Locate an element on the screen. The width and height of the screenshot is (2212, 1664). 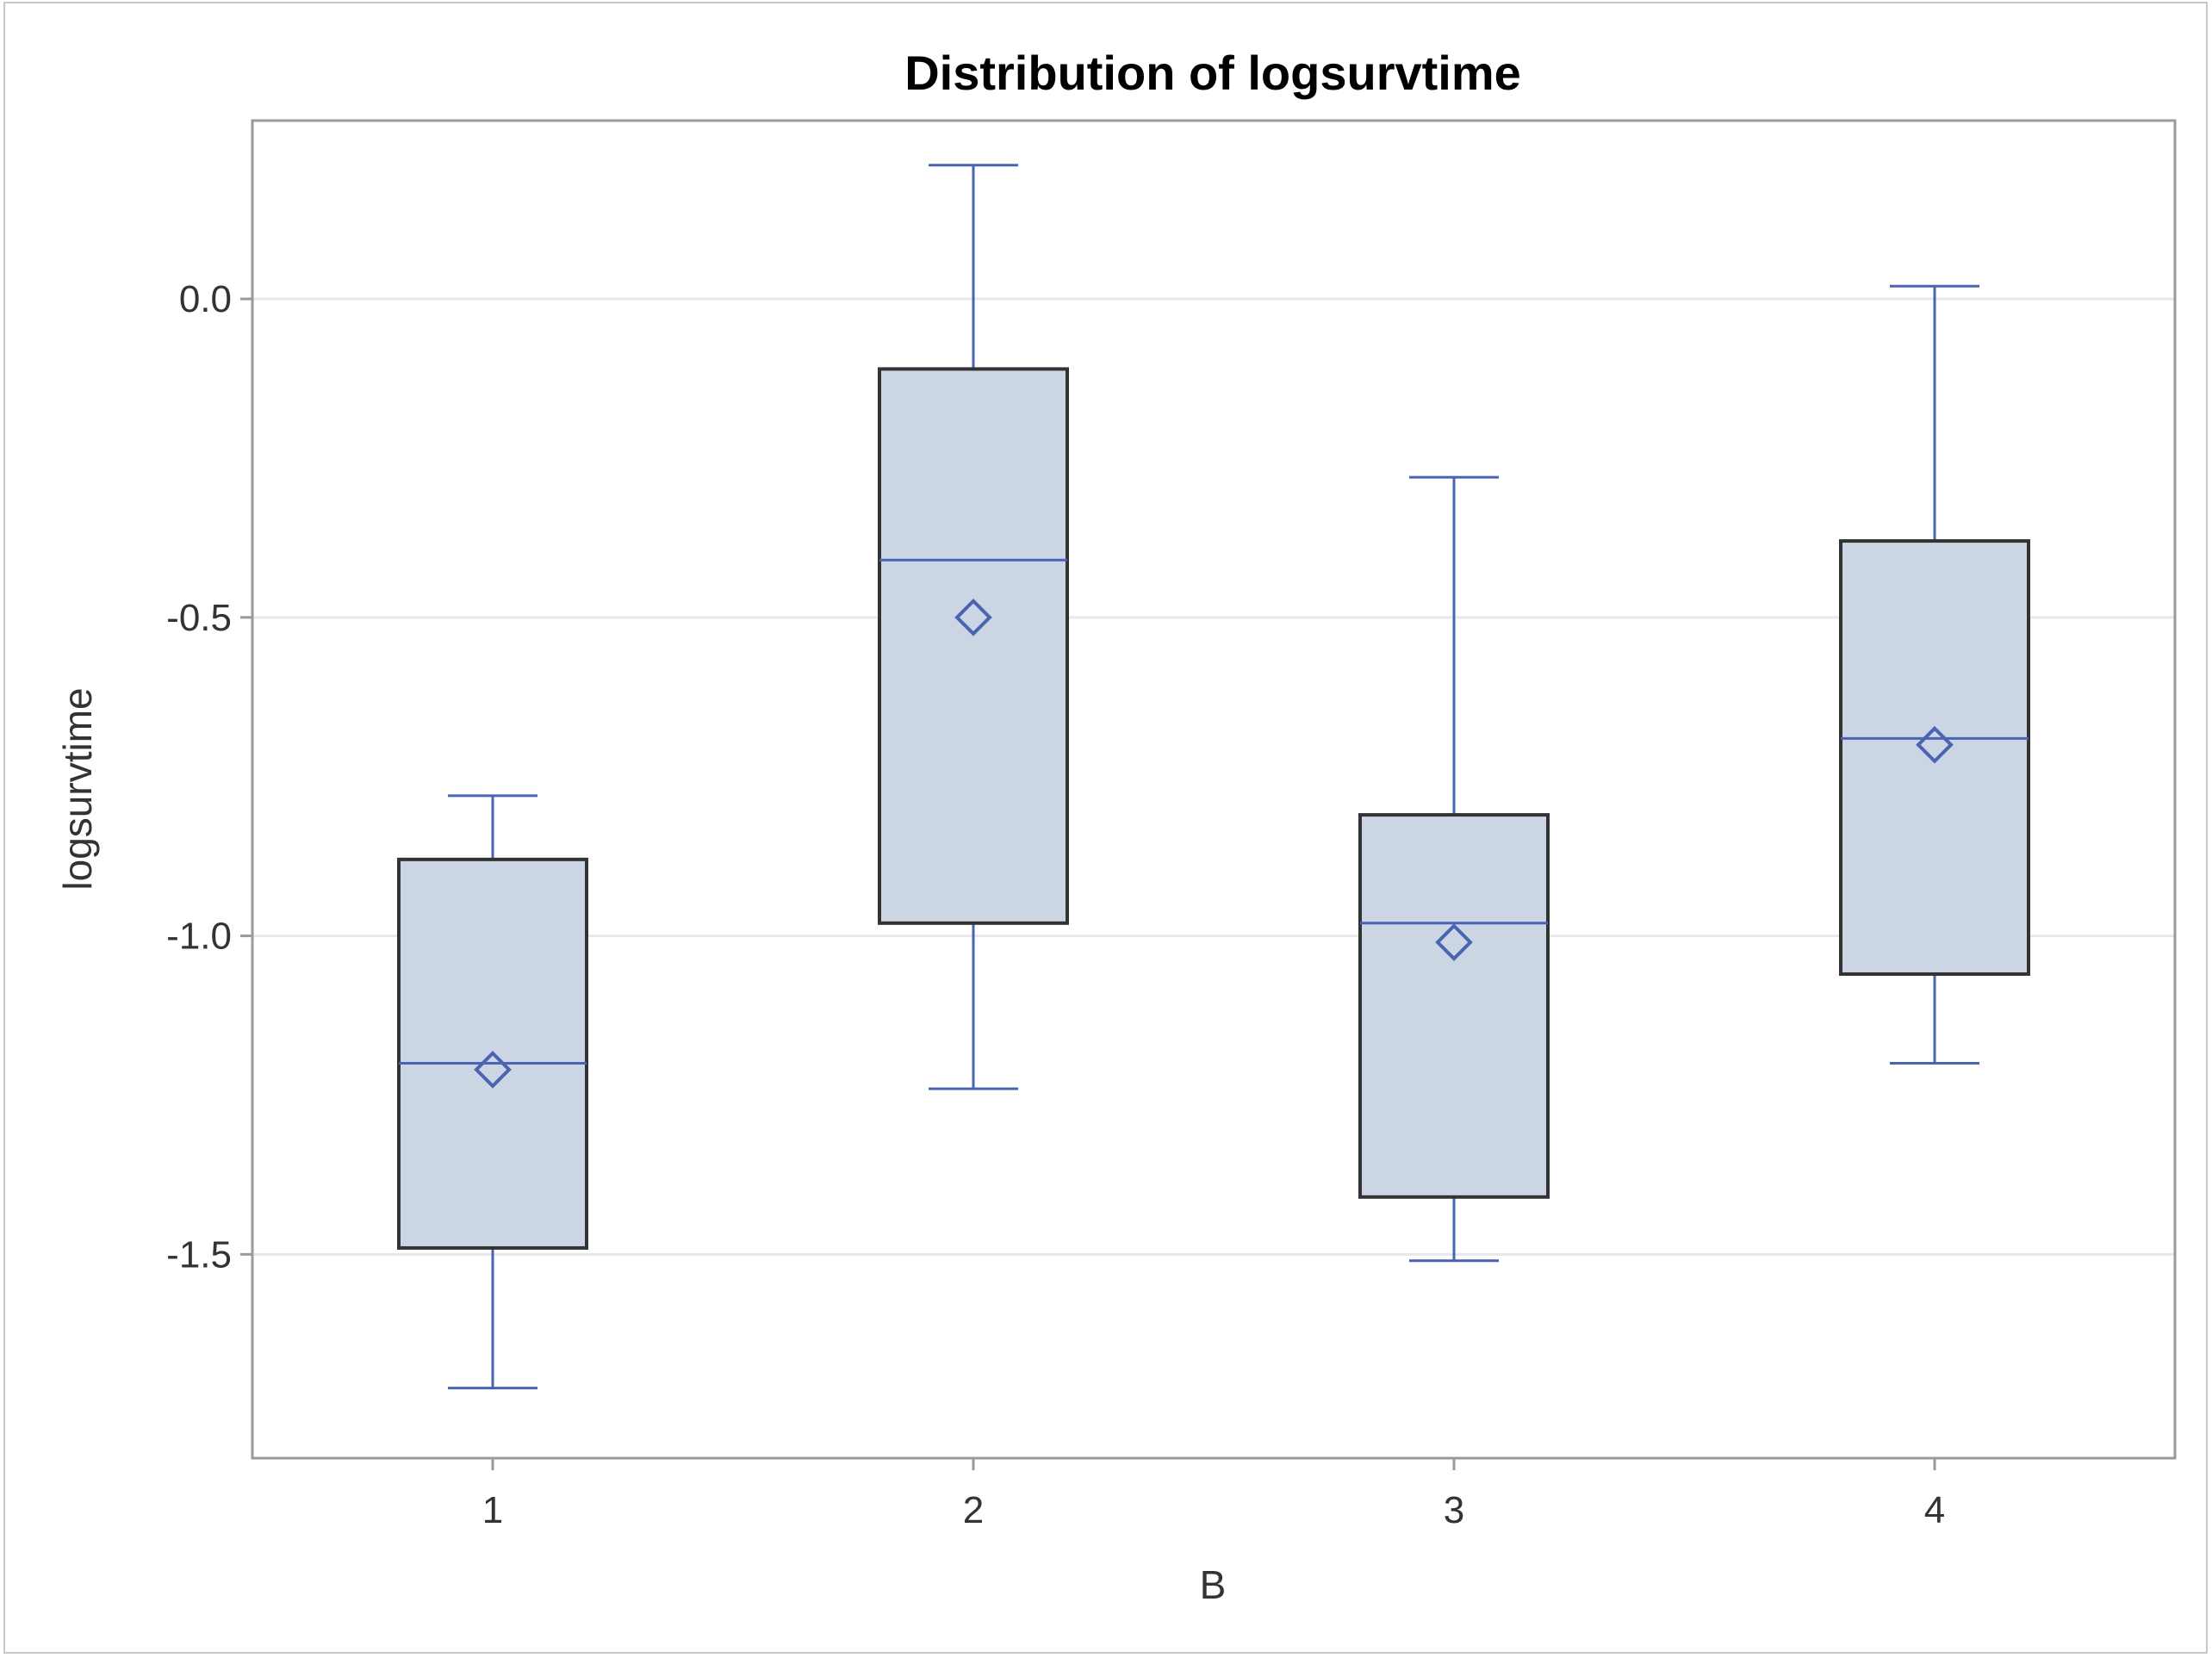
x-tick-label: 1 is located at coordinates (492, 1510).